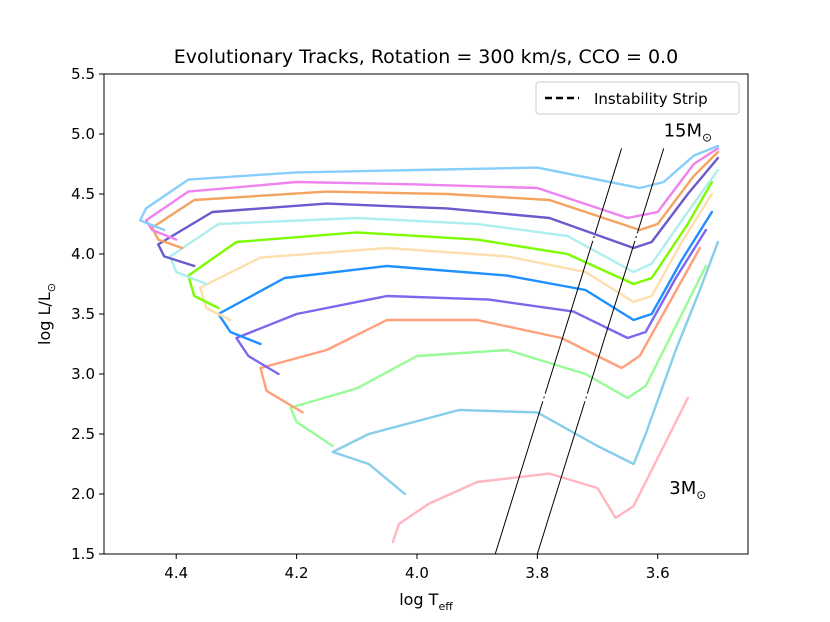  What do you see at coordinates (658, 573) in the screenshot?
I see `x-tick-label: 3.6` at bounding box center [658, 573].